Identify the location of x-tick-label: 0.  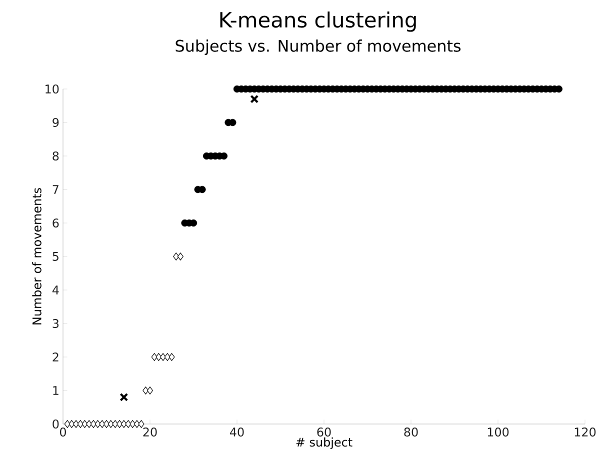
(63, 432).